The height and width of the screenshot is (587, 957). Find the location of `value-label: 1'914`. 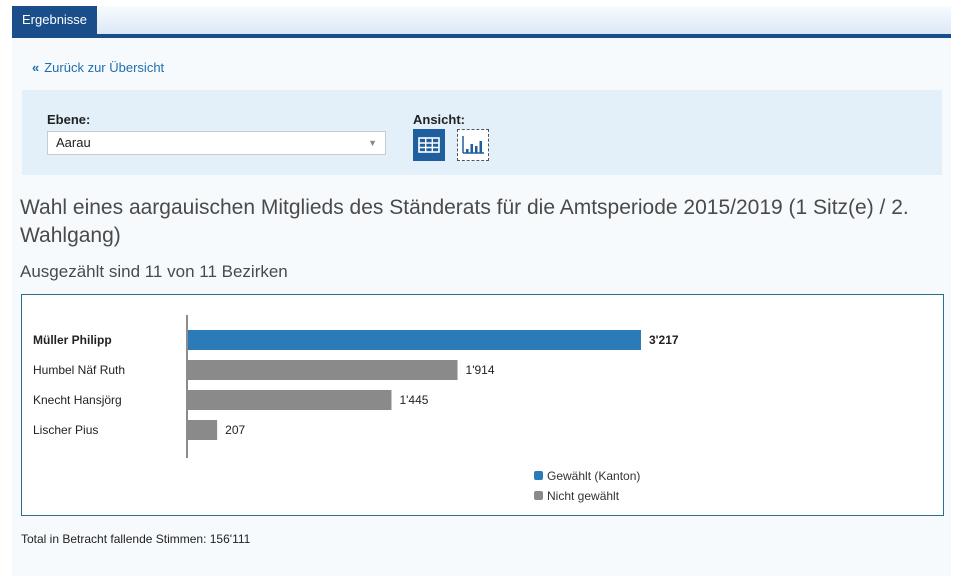

value-label: 1'914 is located at coordinates (480, 370).